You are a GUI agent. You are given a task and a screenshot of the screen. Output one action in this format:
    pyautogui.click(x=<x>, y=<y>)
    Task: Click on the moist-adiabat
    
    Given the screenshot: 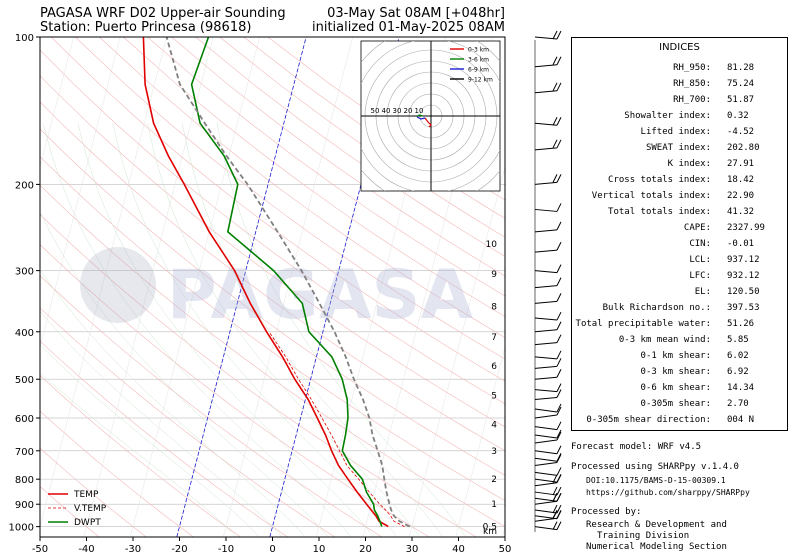 What is the action you would take?
    pyautogui.click(x=161, y=423)
    